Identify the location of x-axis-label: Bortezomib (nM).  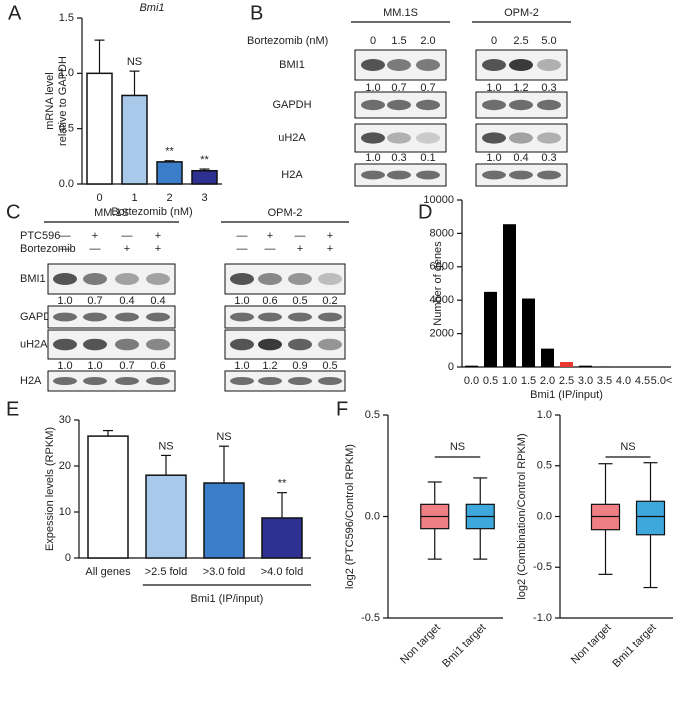
(151, 212).